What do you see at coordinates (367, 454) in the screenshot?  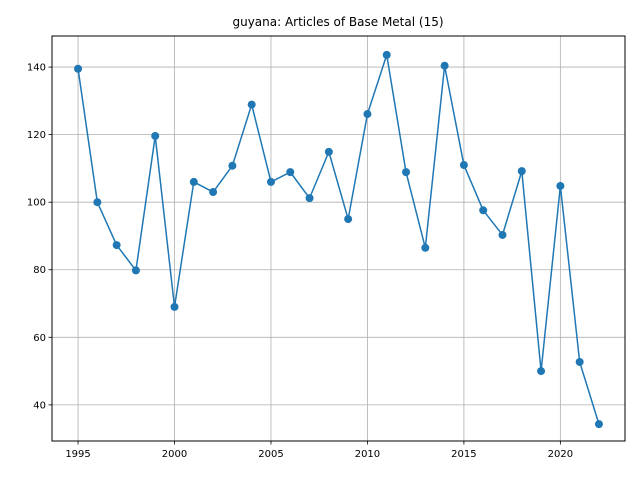 I see `x-tick-label: 2010` at bounding box center [367, 454].